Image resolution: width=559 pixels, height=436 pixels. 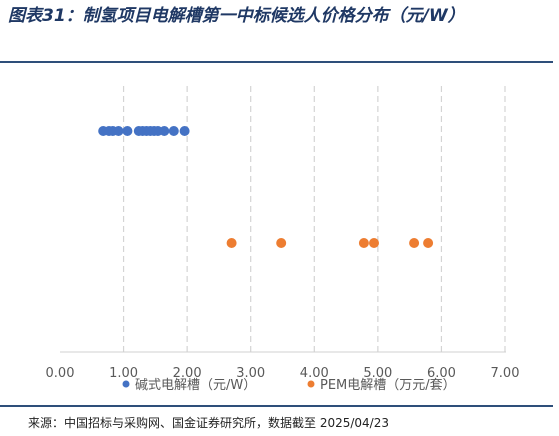 What do you see at coordinates (195, 385) in the screenshot?
I see `legend-label-1: 碱式电解槽（元/W）` at bounding box center [195, 385].